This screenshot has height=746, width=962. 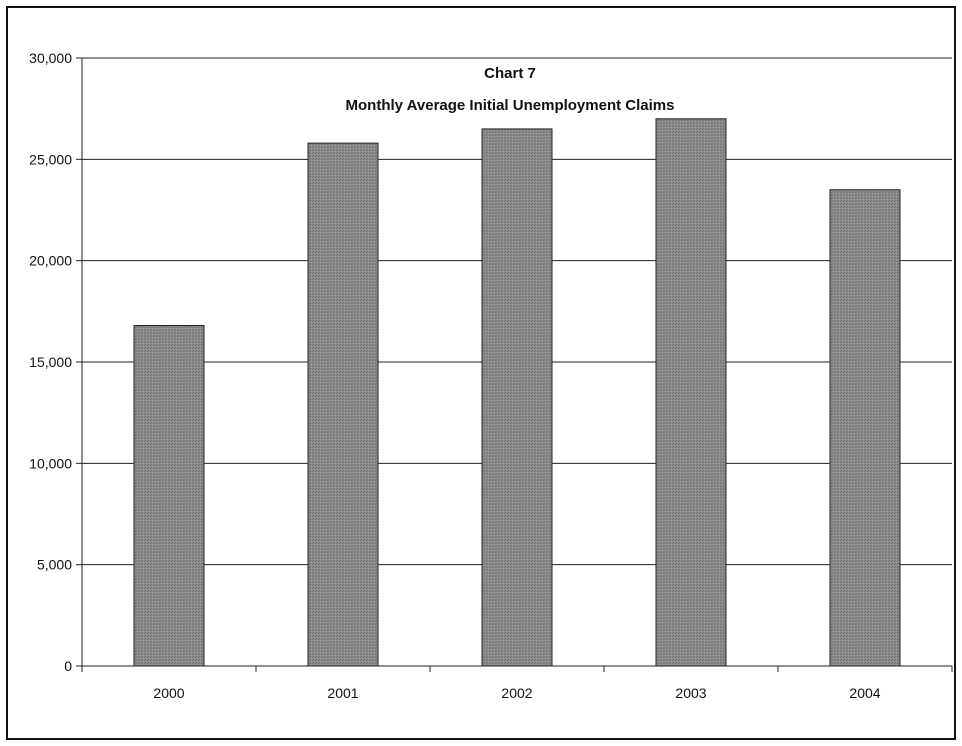 What do you see at coordinates (343, 404) in the screenshot?
I see `bar-2001` at bounding box center [343, 404].